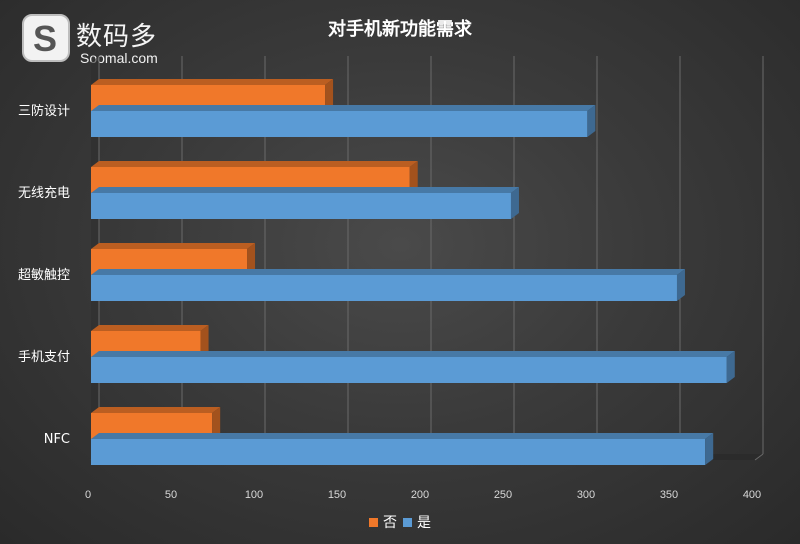 The height and width of the screenshot is (544, 800). Describe the element at coordinates (409, 370) in the screenshot. I see `bar-是-手机支付` at that location.